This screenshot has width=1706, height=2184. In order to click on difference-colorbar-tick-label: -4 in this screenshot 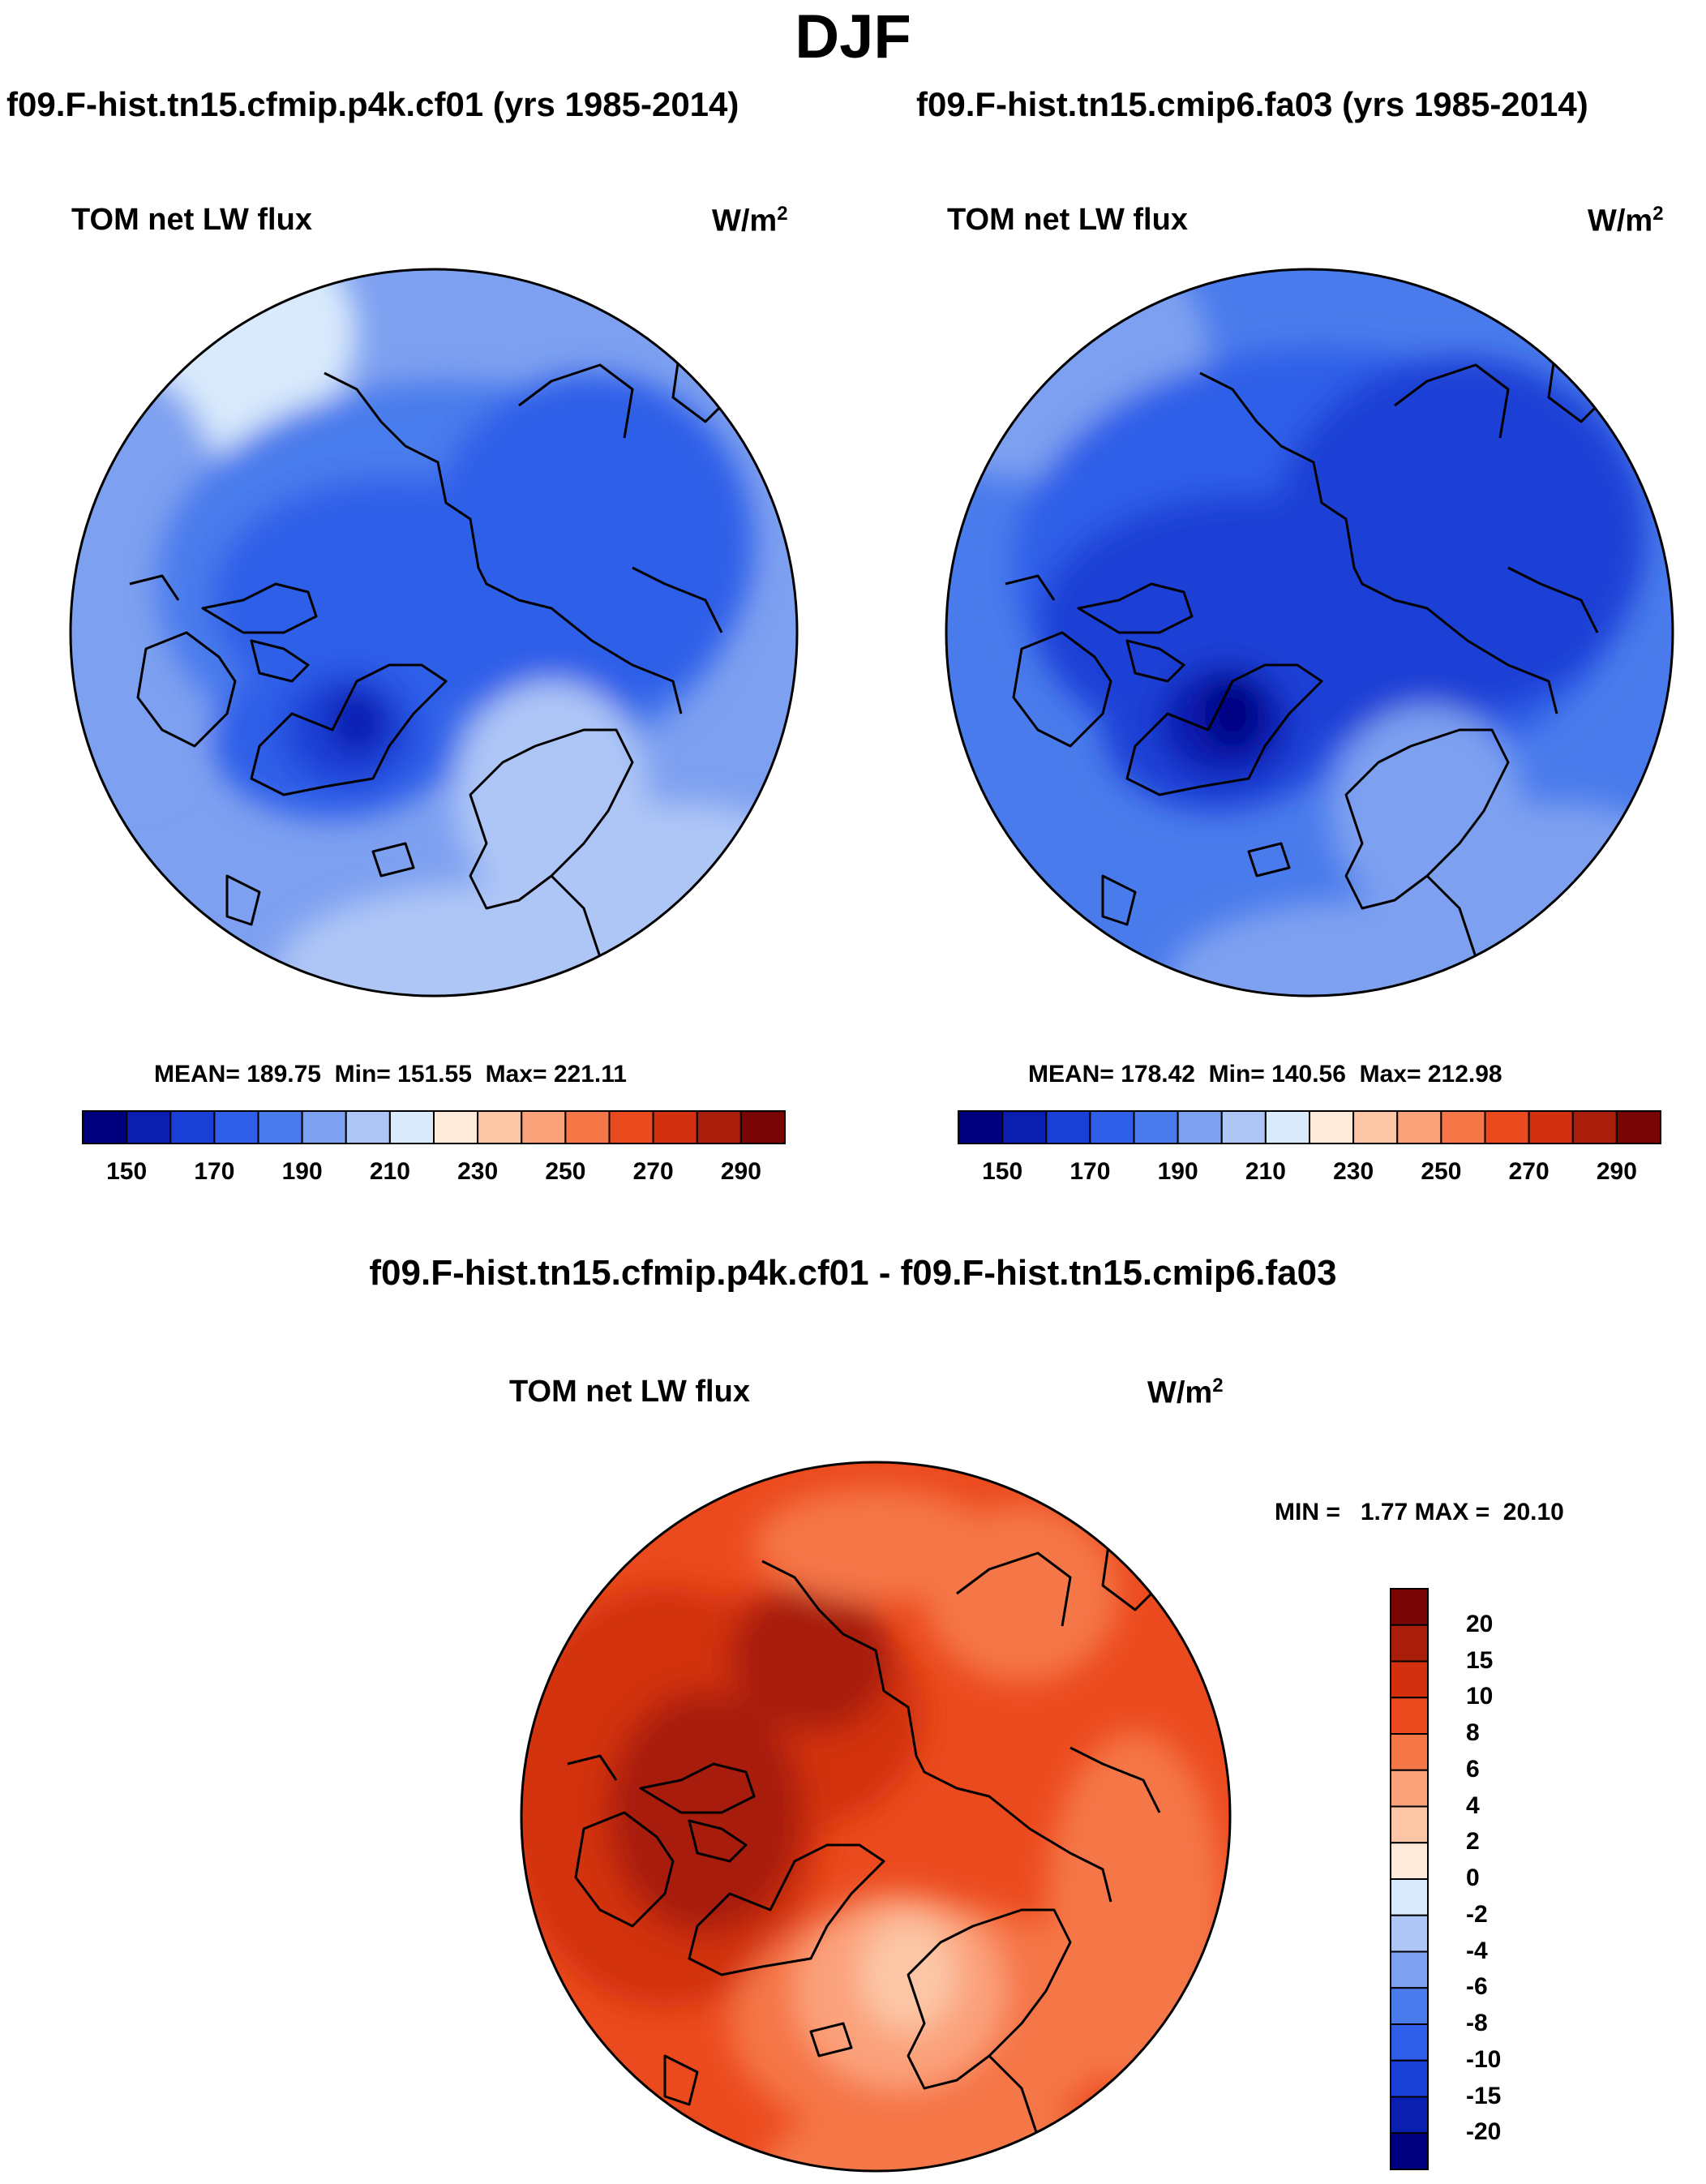, I will do `click(1477, 1950)`.